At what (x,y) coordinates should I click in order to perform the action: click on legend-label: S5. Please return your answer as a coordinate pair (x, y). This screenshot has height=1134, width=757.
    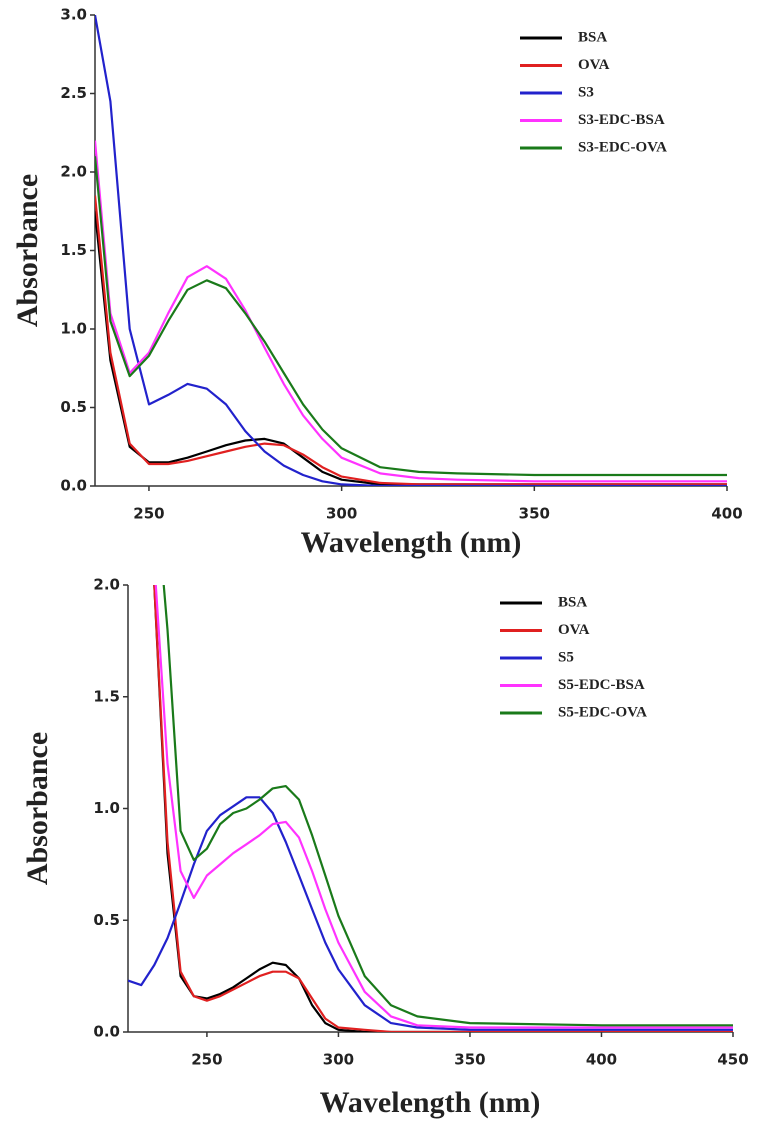
    Looking at the image, I should click on (566, 657).